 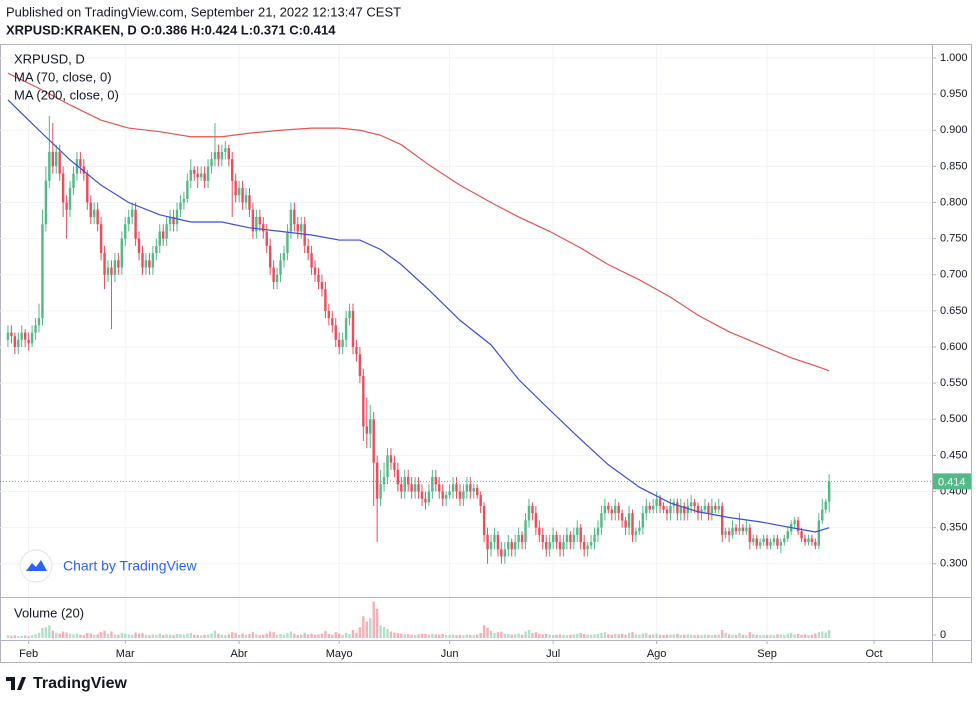 I want to click on legend-ma: MA (200, close, 0), so click(x=66, y=94).